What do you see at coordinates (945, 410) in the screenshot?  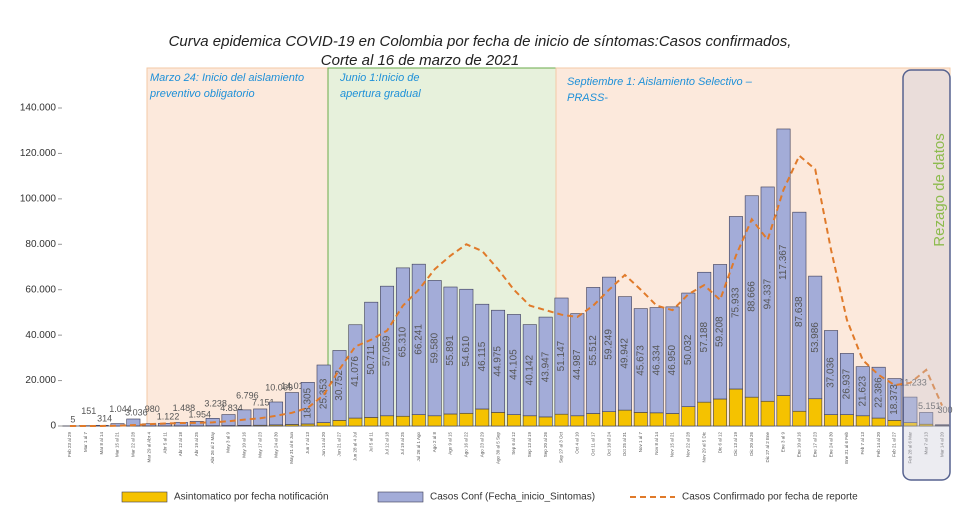 I see `value-label: 300` at bounding box center [945, 410].